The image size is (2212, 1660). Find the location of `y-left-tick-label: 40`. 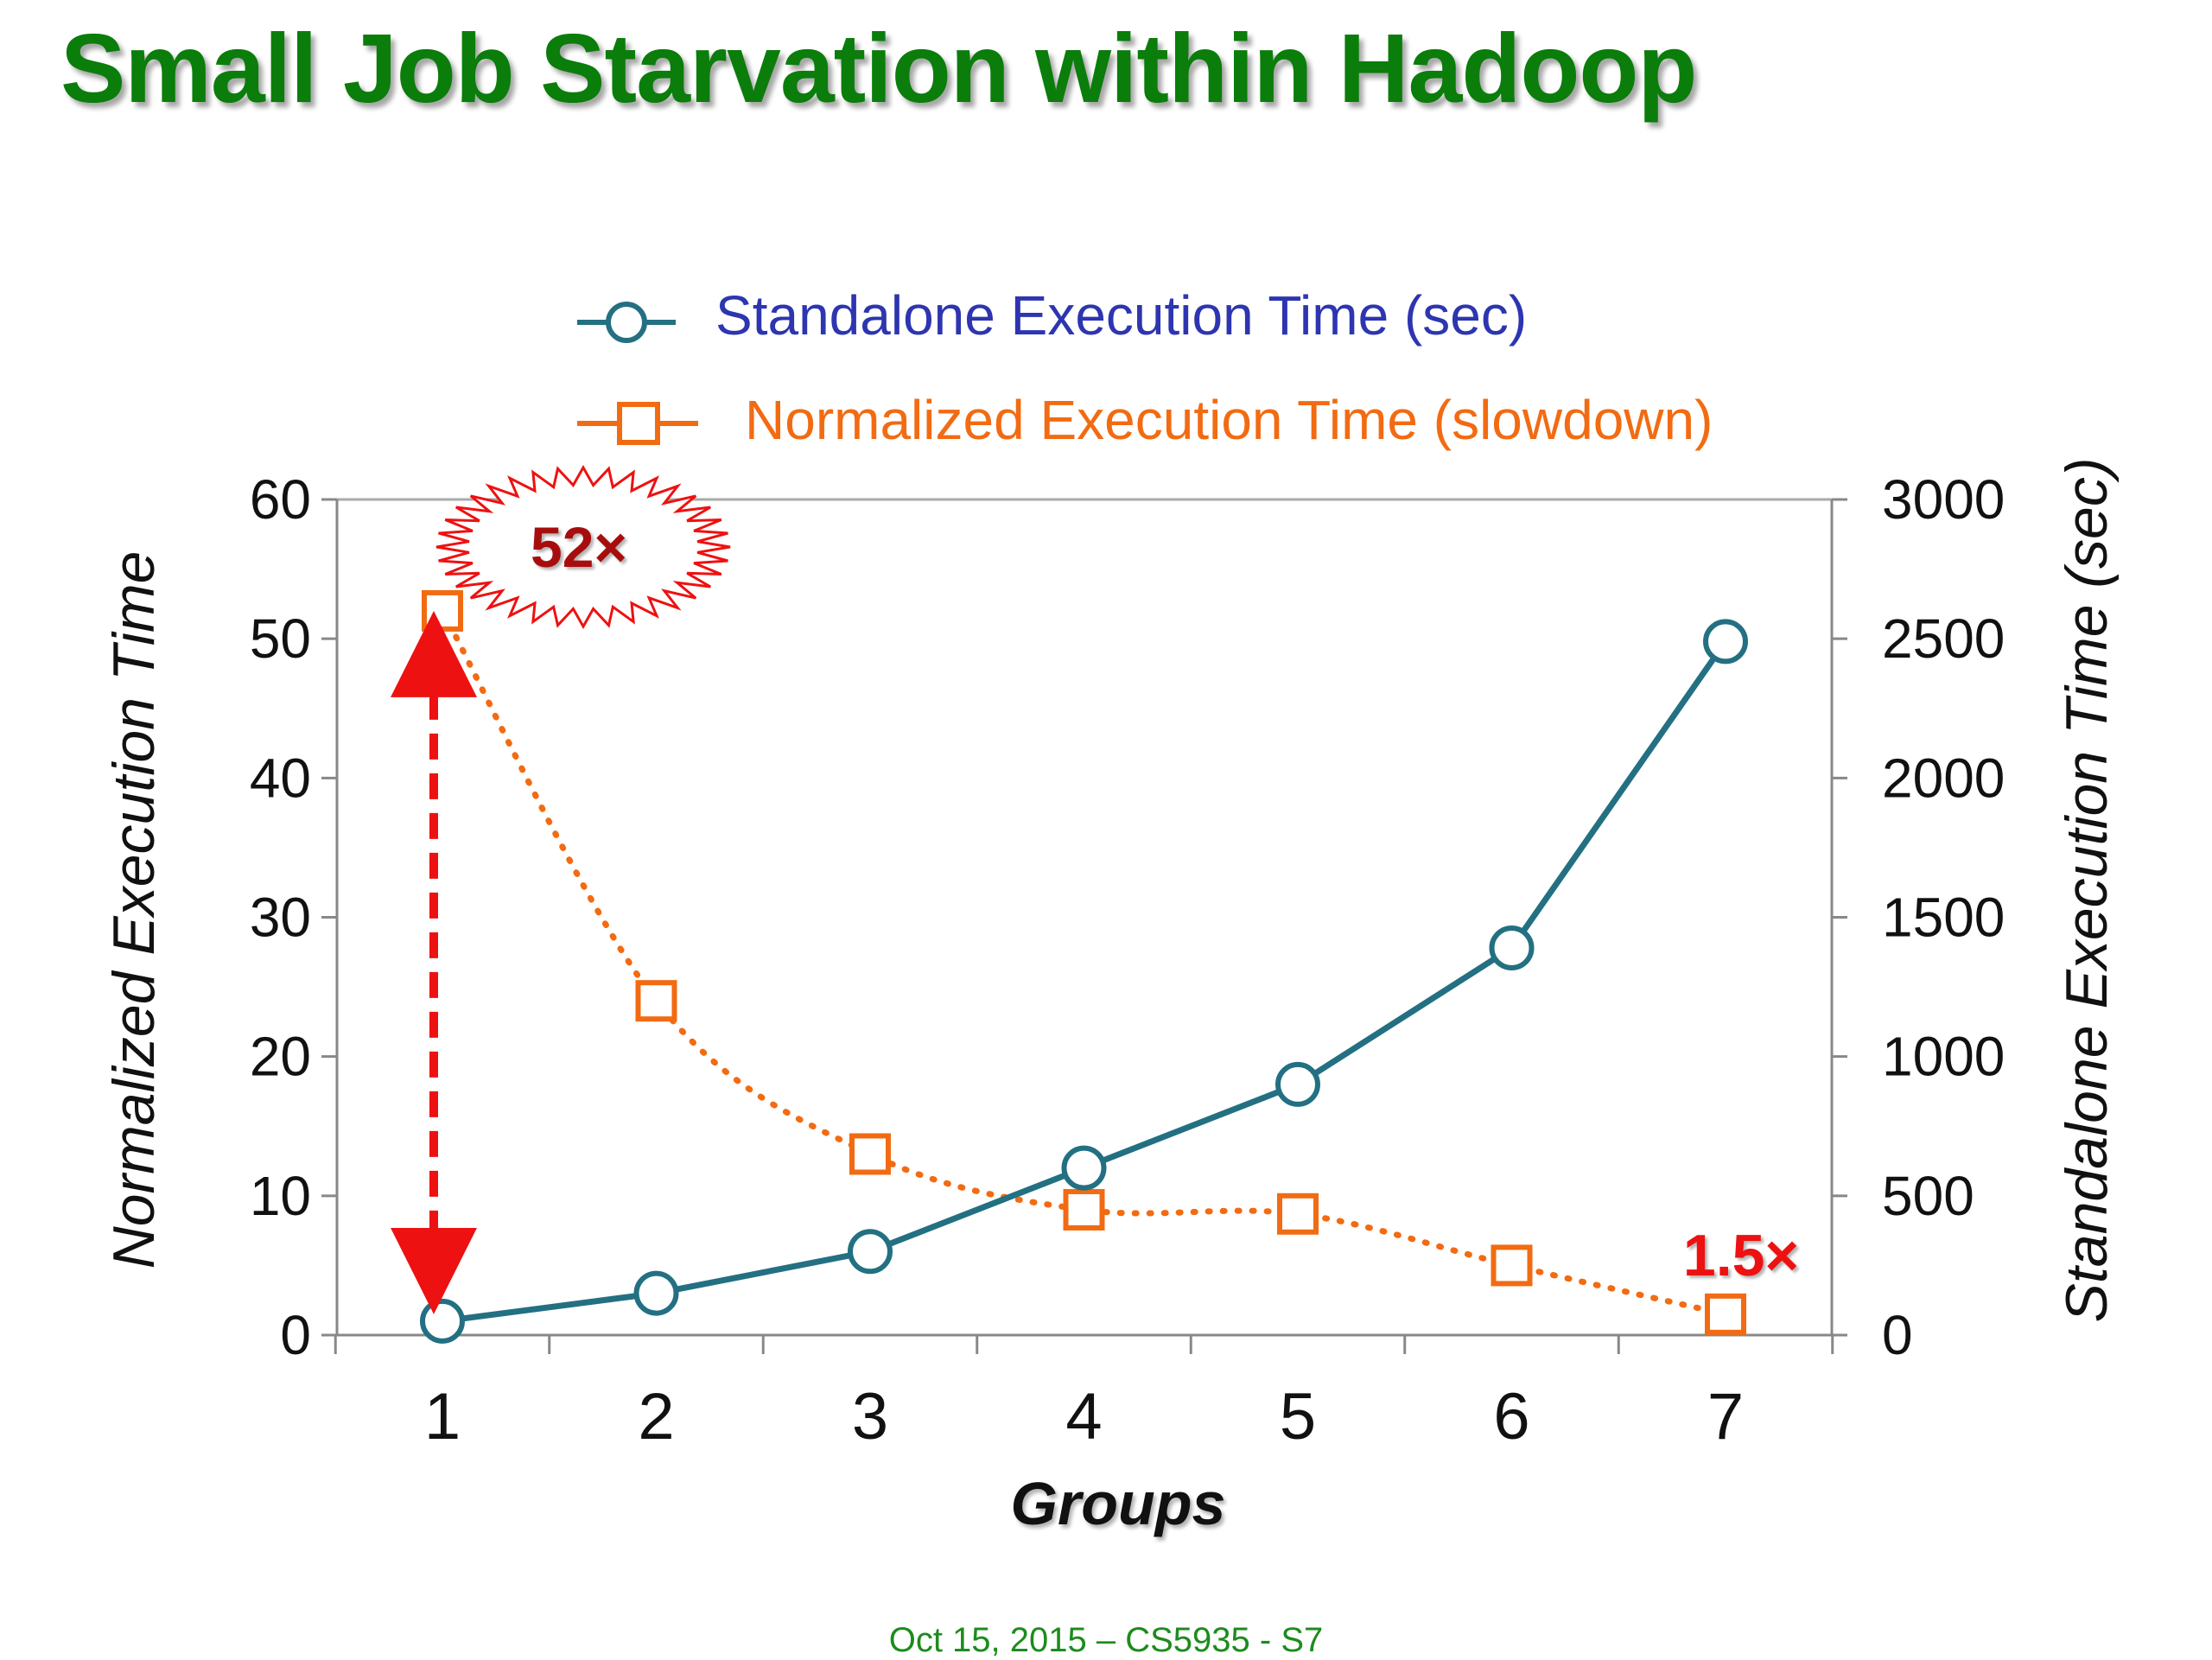

y-left-tick-label: 40 is located at coordinates (280, 778).